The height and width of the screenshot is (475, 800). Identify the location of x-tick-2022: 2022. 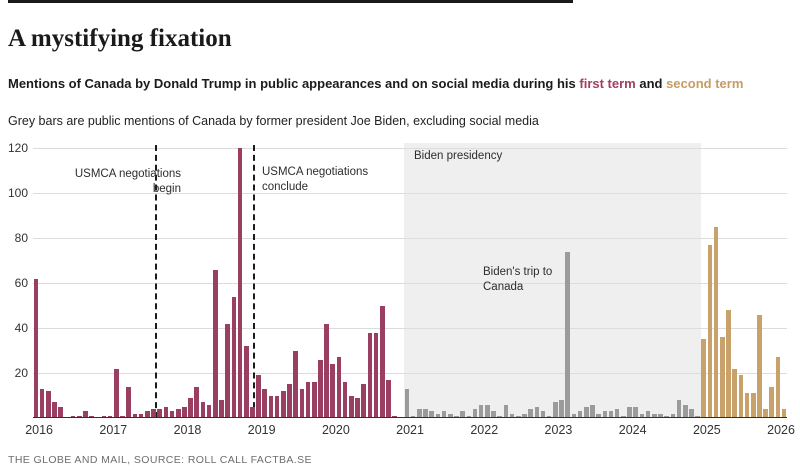
(484, 430).